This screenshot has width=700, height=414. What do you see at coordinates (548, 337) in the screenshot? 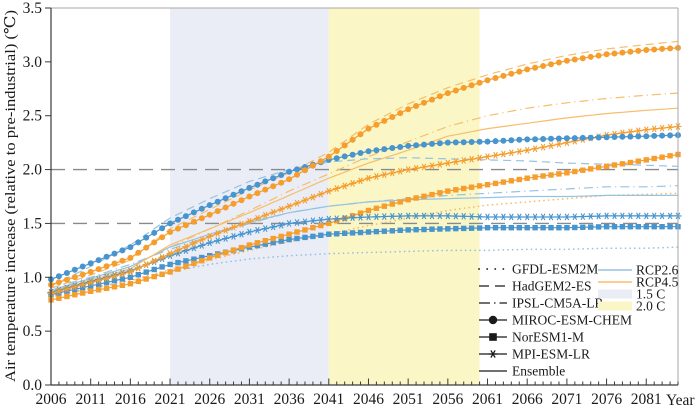
I see `legend-item-label: NorESM1-M` at bounding box center [548, 337].